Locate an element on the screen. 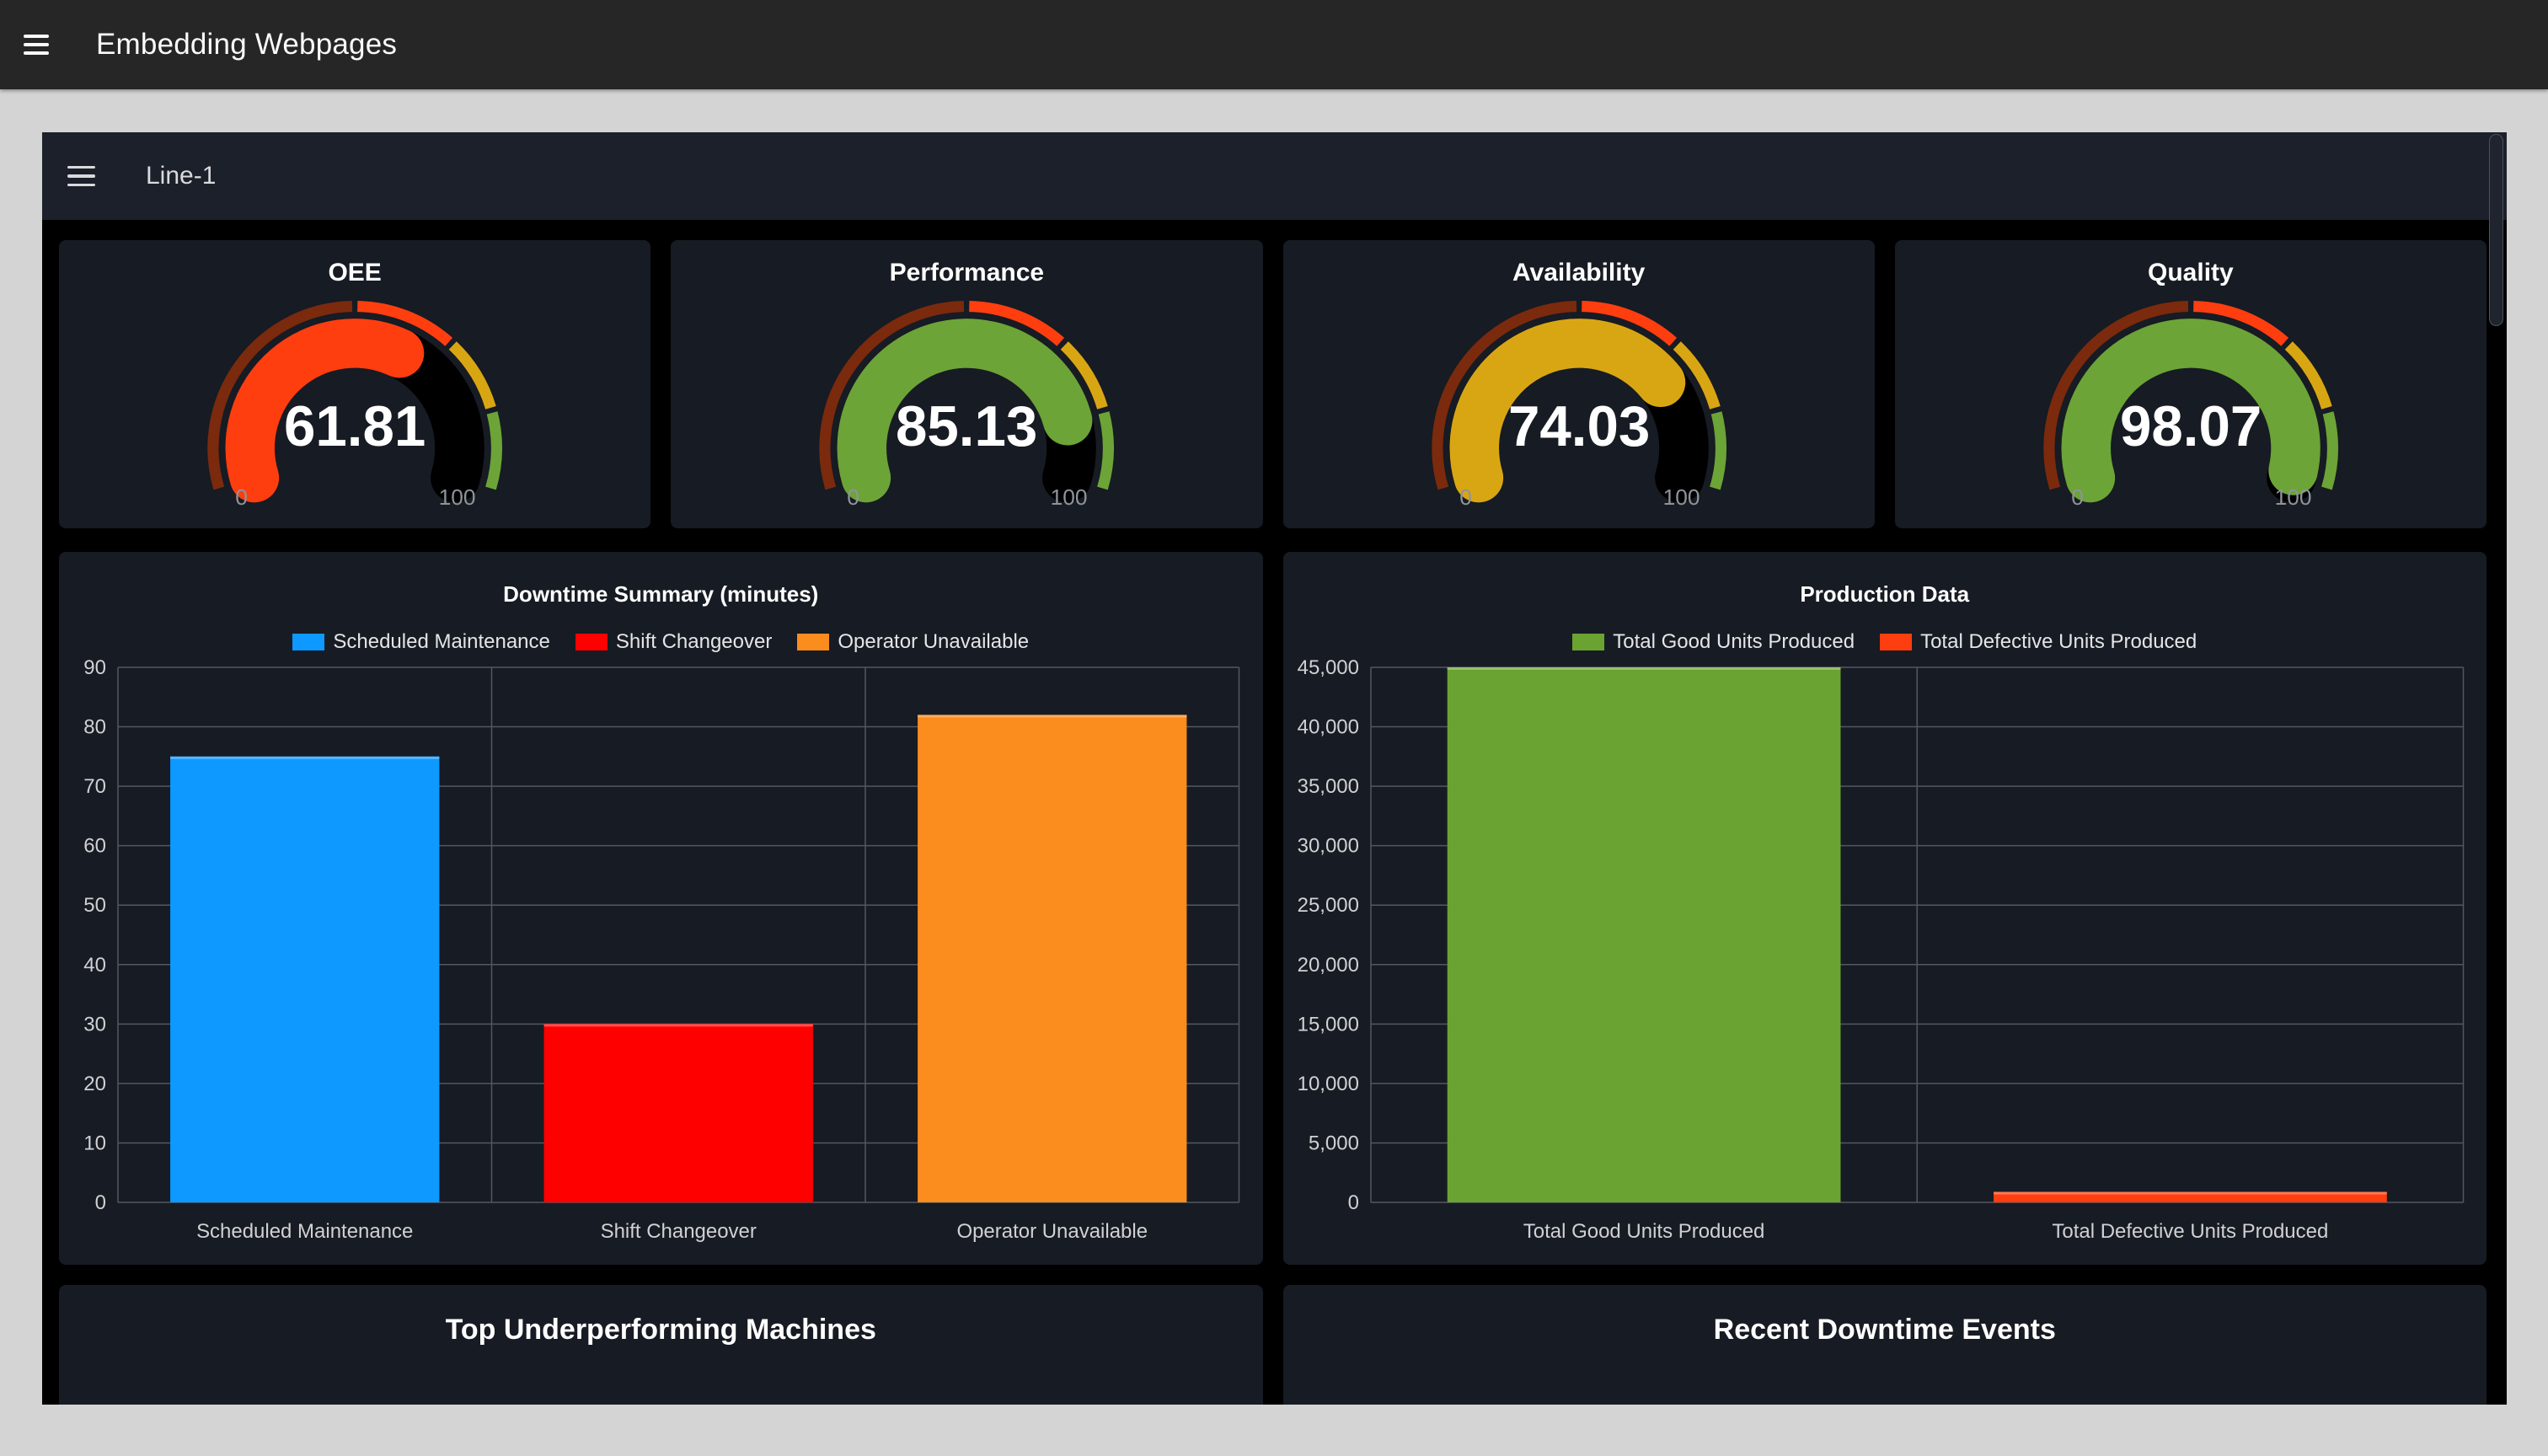 The width and height of the screenshot is (2548, 1456). legend-label: Shift Changeover is located at coordinates (694, 641).